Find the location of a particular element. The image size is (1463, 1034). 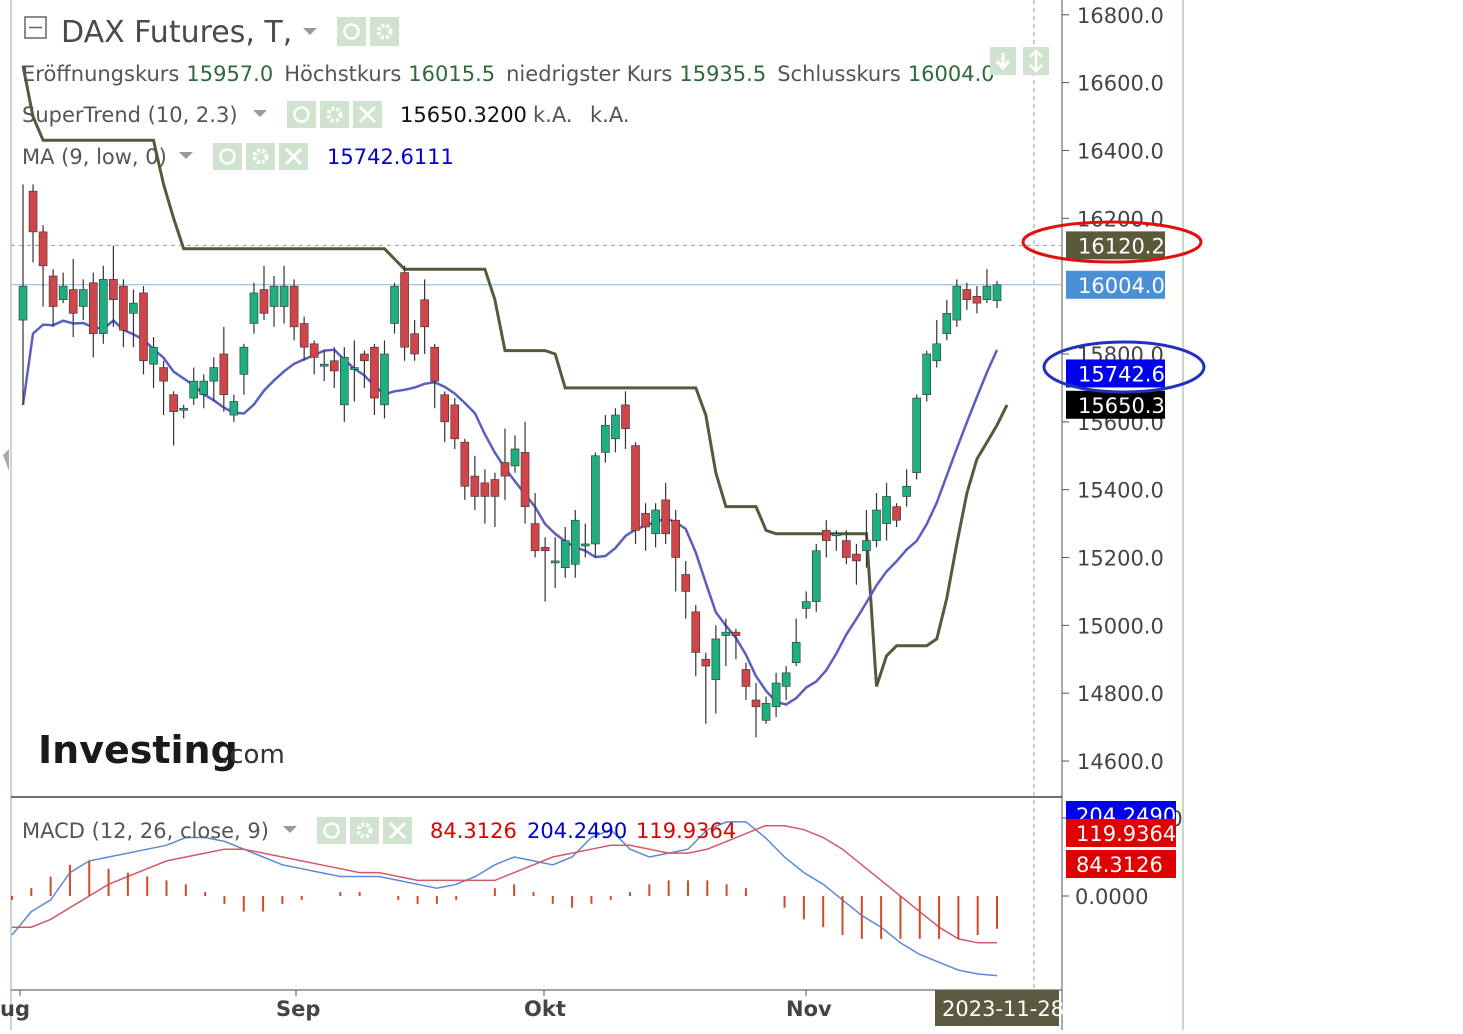

ma-gear-icon is located at coordinates (260, 156).